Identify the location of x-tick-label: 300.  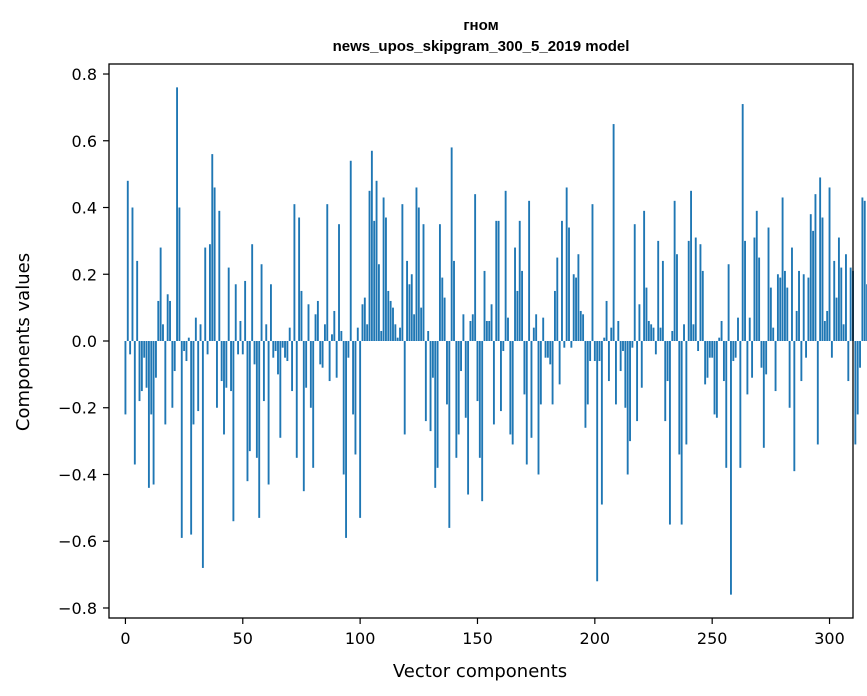
(829, 638).